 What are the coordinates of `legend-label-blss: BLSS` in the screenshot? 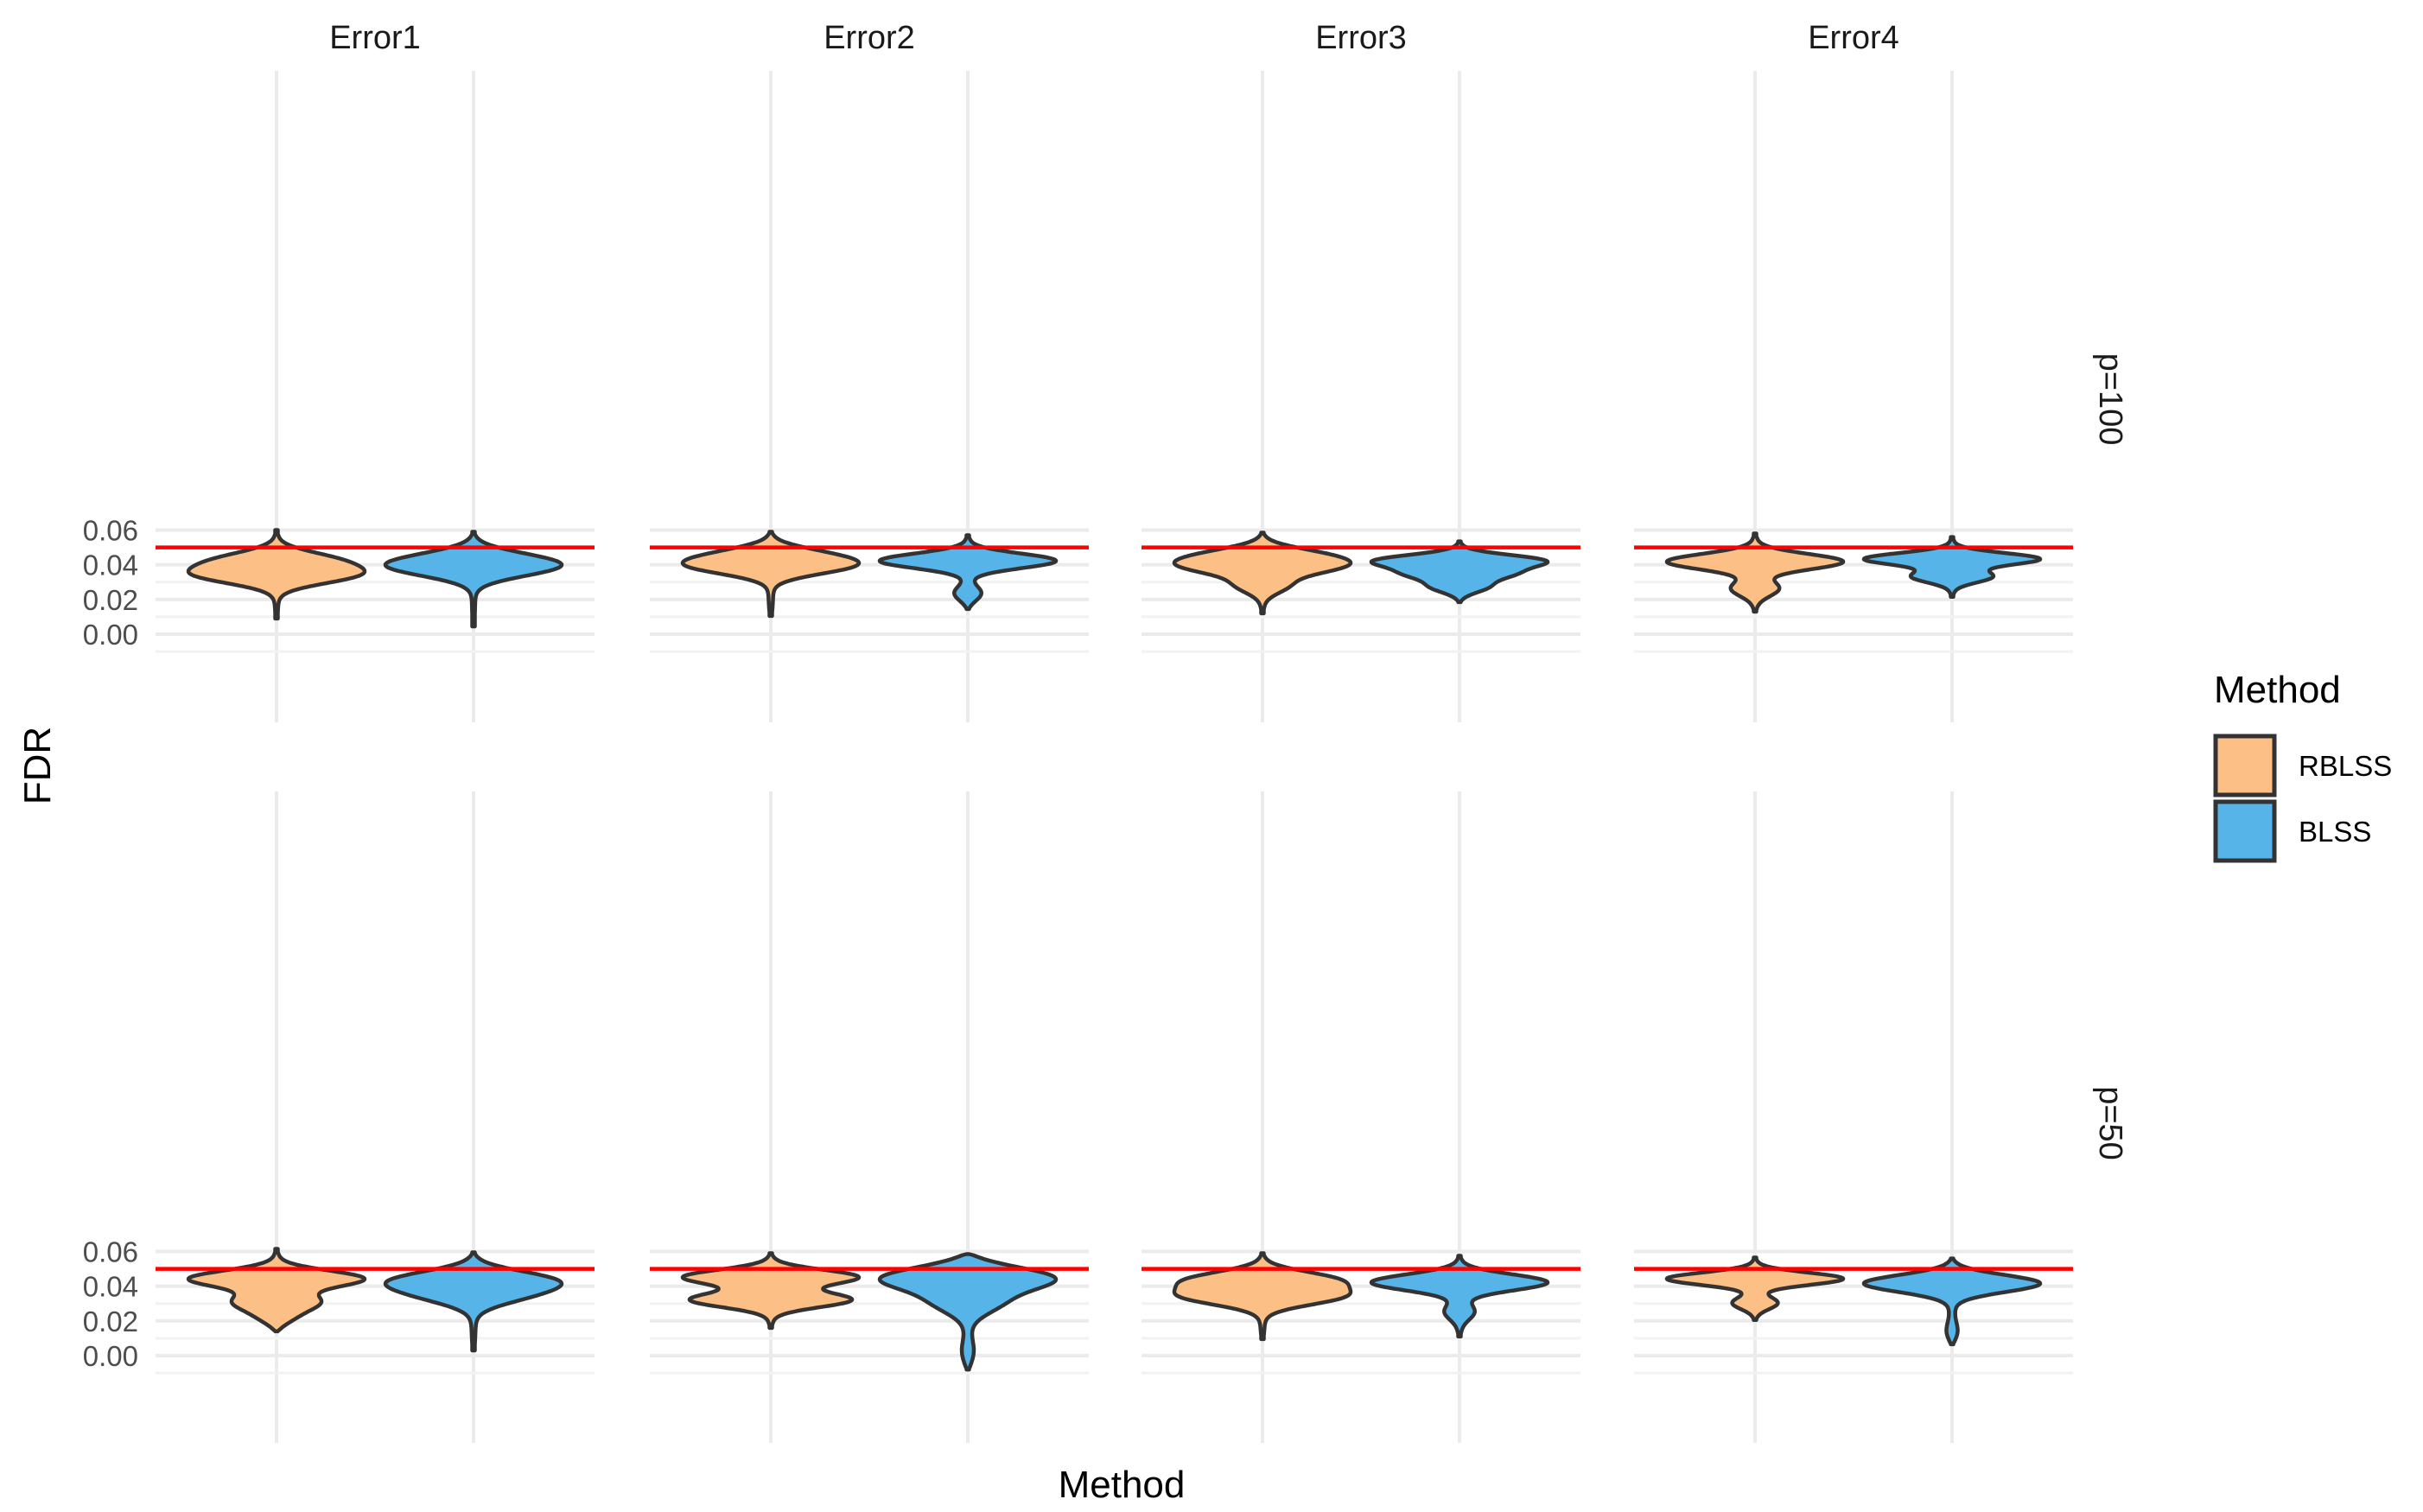 It's located at (2335, 832).